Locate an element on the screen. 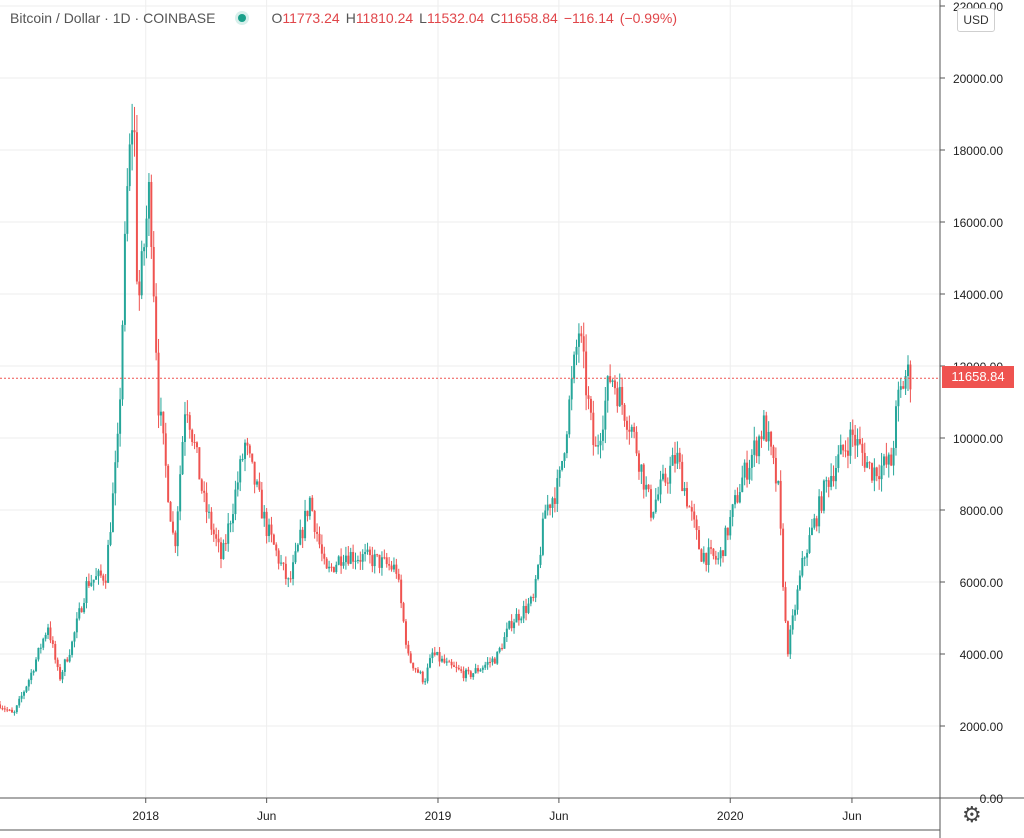 This screenshot has height=838, width=1024. symbol-name: Bitcoin / Dollar is located at coordinates (55, 18).